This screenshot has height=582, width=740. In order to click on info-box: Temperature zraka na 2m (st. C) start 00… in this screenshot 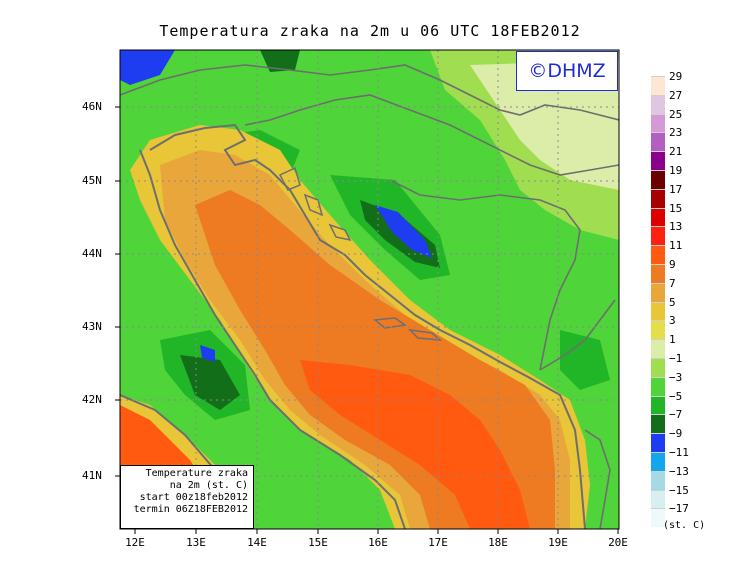, I will do `click(187, 497)`.